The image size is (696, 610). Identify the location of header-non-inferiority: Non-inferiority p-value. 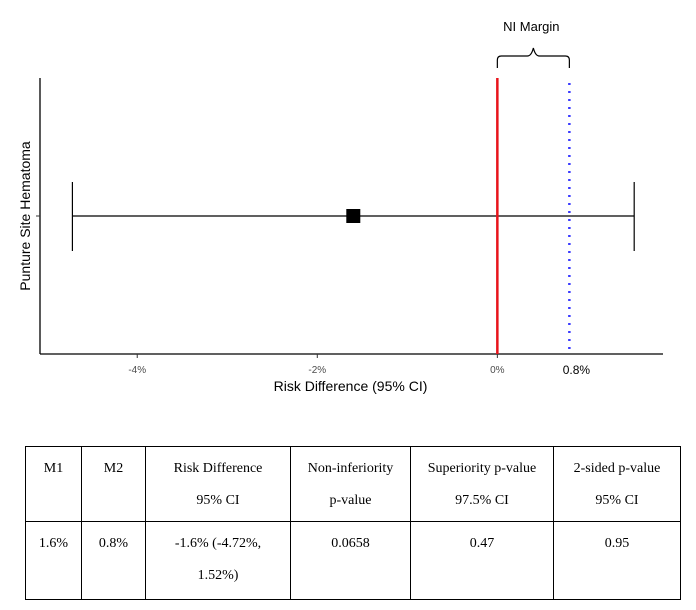
(350, 484).